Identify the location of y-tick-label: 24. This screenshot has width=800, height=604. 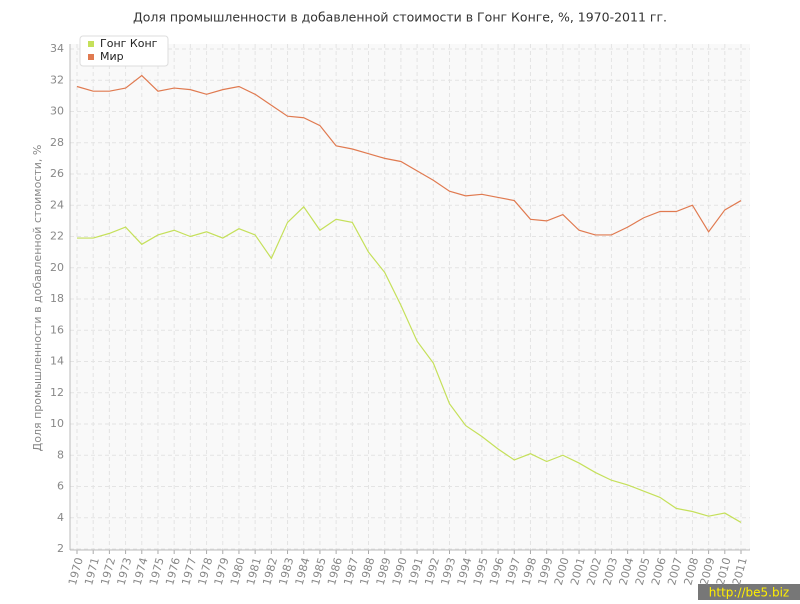
(57, 204).